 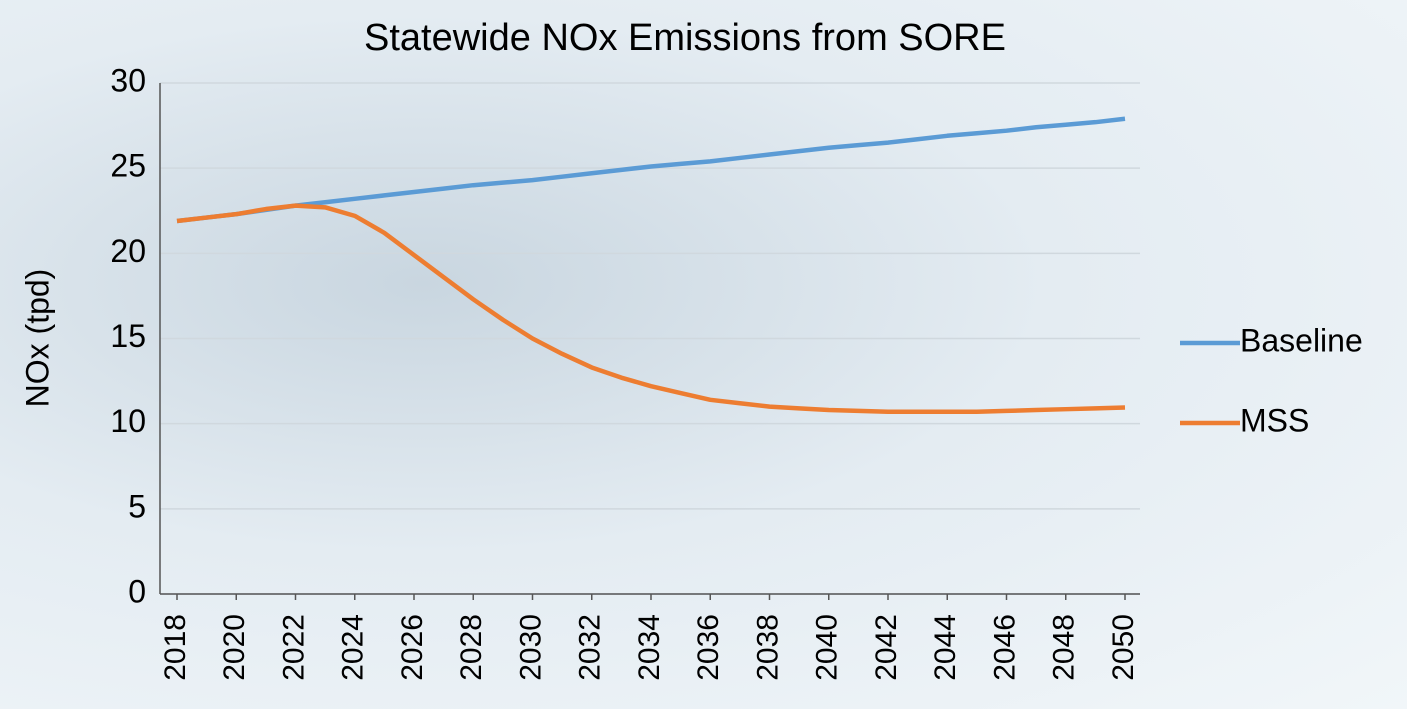 I want to click on x-tick-label: 2018, so click(x=175, y=647).